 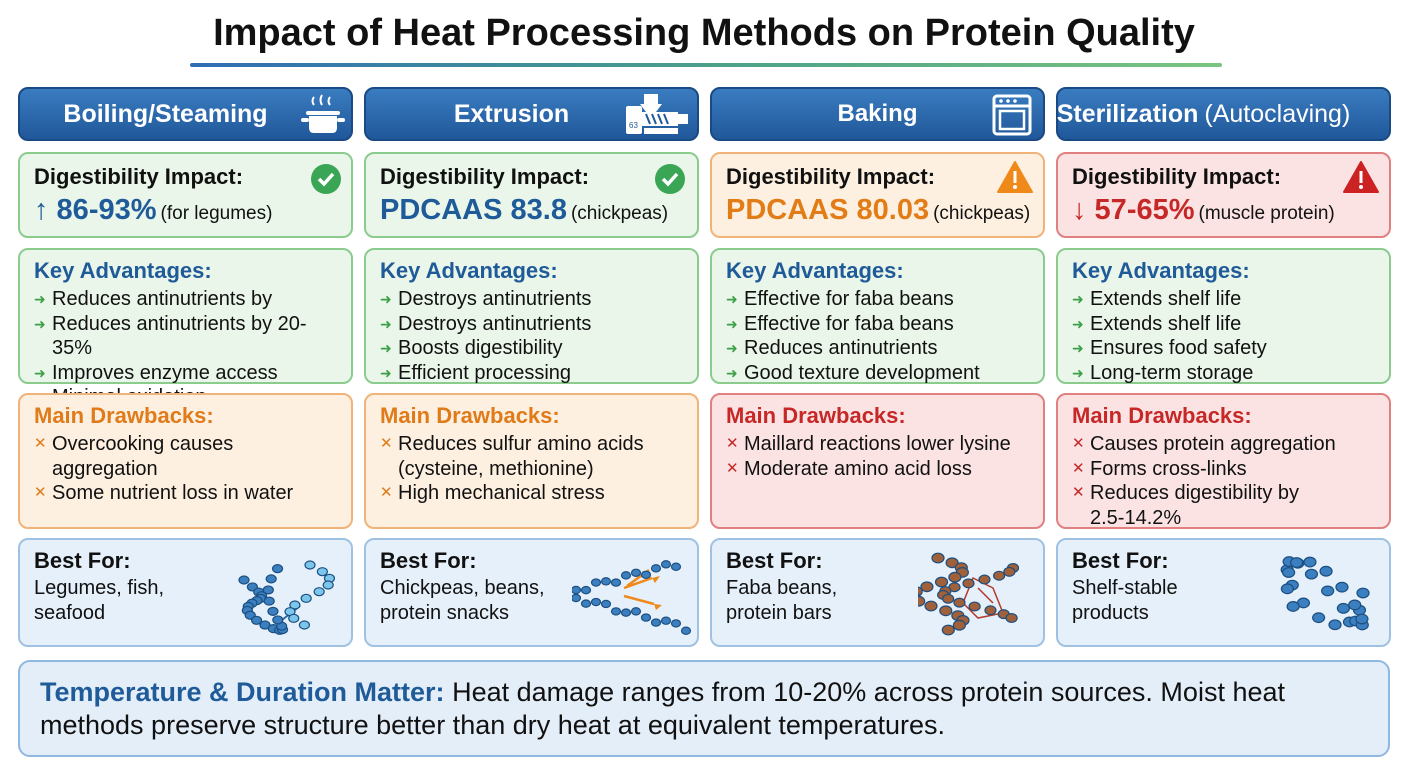 What do you see at coordinates (1012, 115) in the screenshot?
I see `oven-icon` at bounding box center [1012, 115].